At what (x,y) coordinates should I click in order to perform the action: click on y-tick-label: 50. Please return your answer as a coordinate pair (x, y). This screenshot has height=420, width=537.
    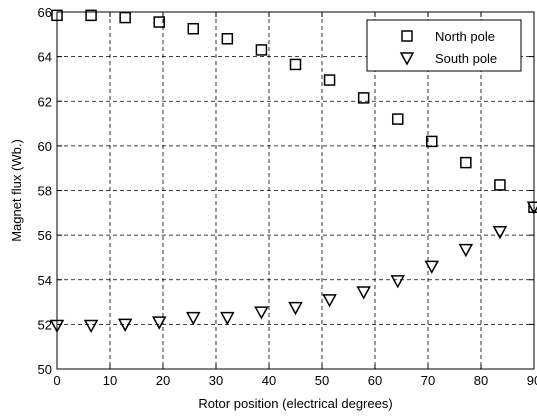
    Looking at the image, I should click on (45, 369).